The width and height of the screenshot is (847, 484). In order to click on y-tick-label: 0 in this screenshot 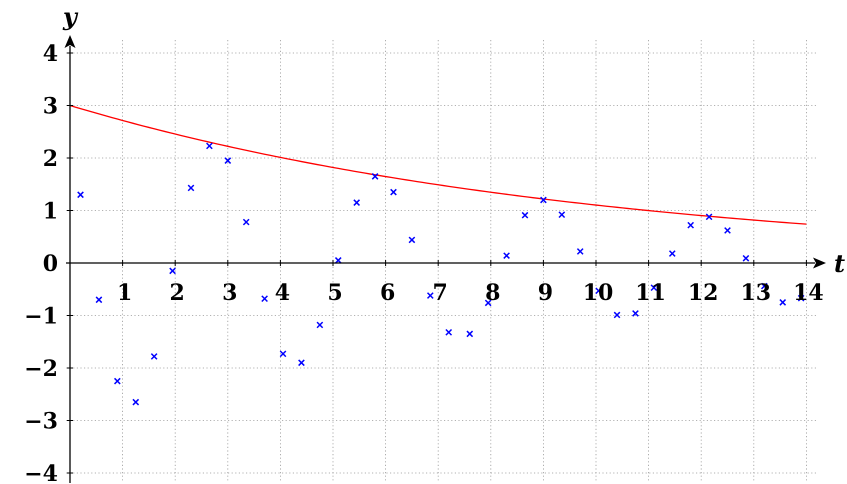, I will do `click(50, 264)`.